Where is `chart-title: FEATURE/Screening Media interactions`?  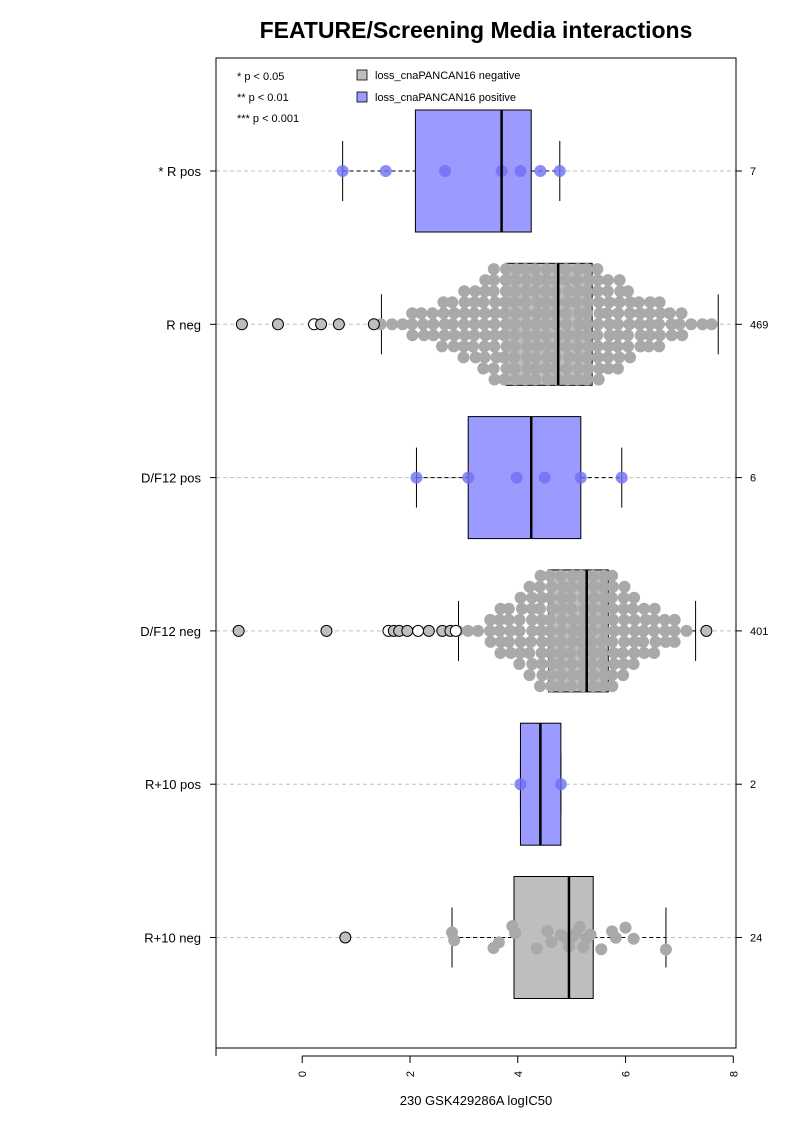 chart-title: FEATURE/Screening Media interactions is located at coordinates (476, 30).